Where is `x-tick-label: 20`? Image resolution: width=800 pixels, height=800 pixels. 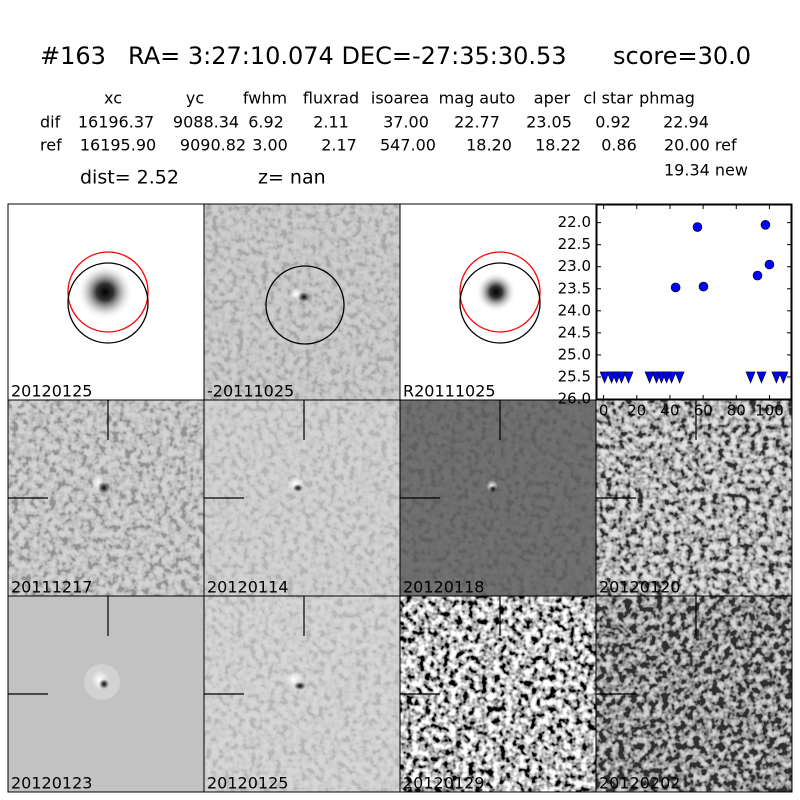 x-tick-label: 20 is located at coordinates (636, 411).